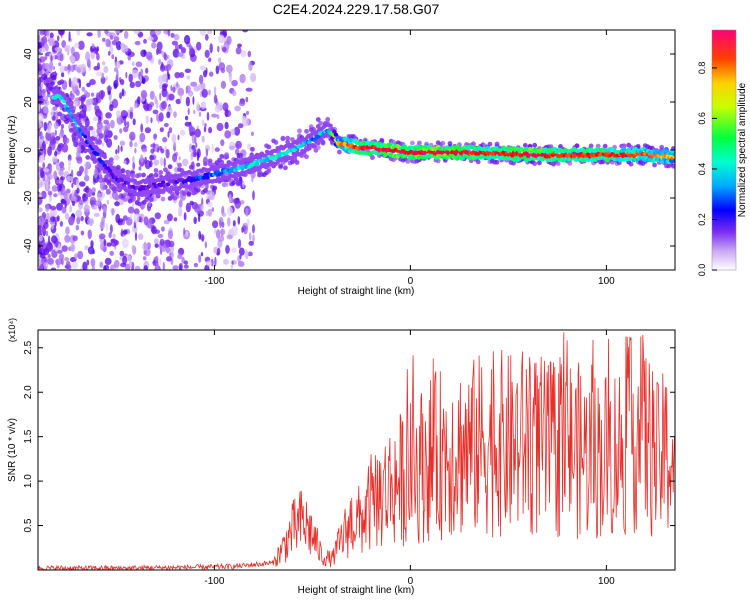 Image resolution: width=750 pixels, height=600 pixels. What do you see at coordinates (606, 581) in the screenshot?
I see `snr-x-tick-label: 100` at bounding box center [606, 581].